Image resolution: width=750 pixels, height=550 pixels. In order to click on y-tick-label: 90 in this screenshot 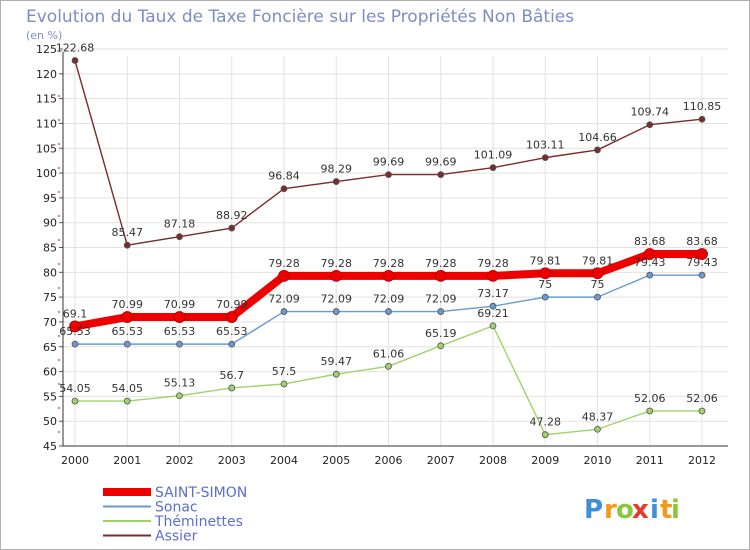, I will do `click(50, 223)`.